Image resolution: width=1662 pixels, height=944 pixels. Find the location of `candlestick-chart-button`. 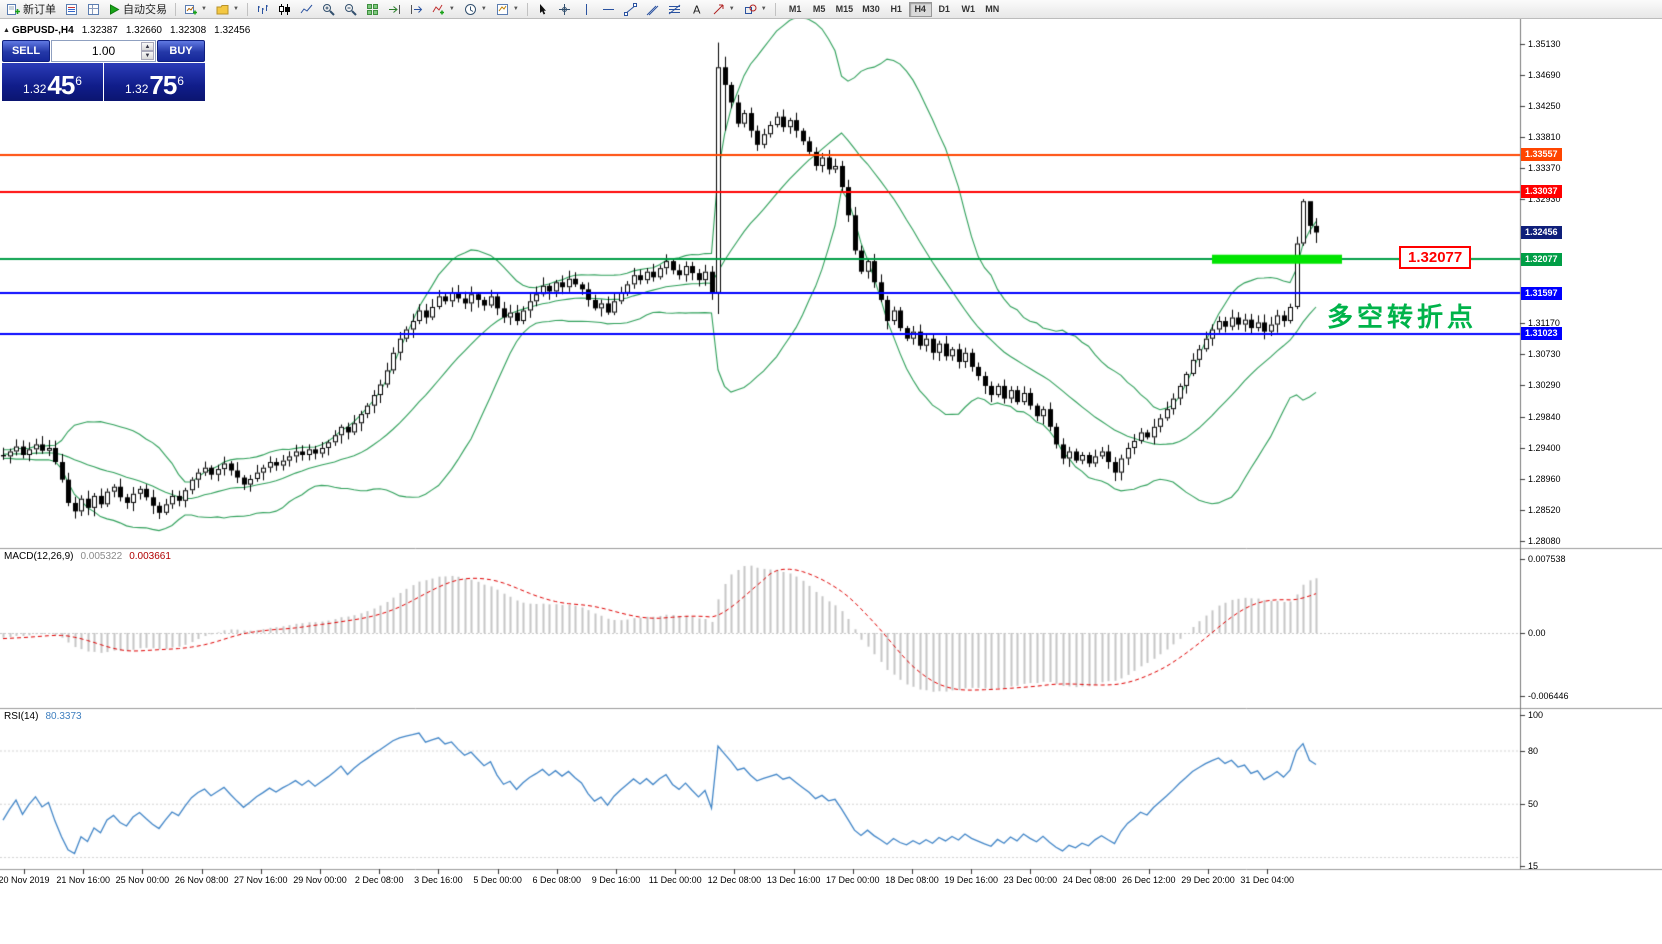

candlestick-chart-button is located at coordinates (284, 9).